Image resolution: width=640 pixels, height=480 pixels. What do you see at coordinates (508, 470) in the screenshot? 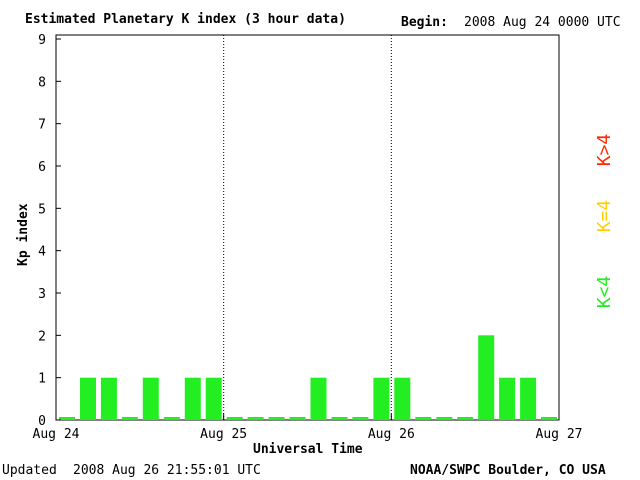
I see `credit-text: NOAA/SWPC Boulder, CO USA` at bounding box center [508, 470].